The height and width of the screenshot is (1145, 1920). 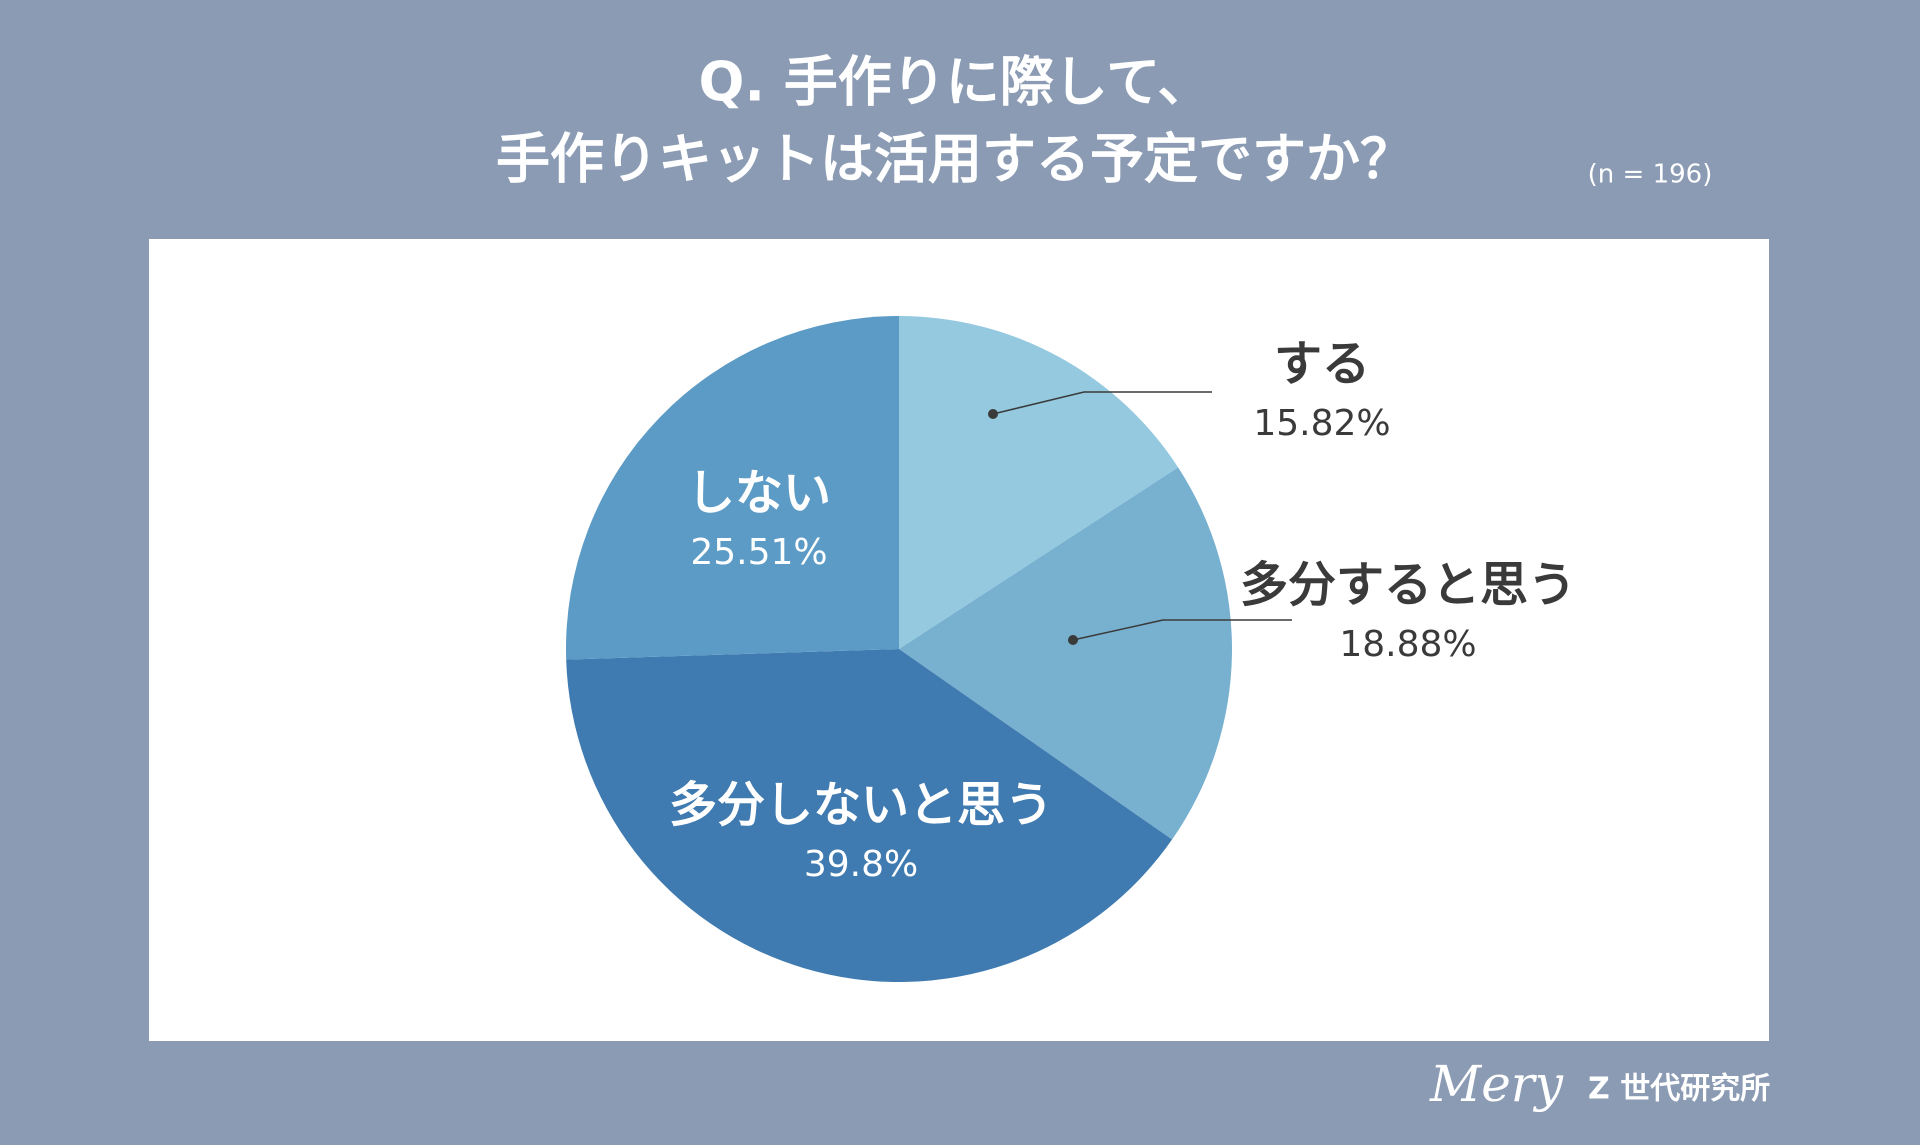 I want to click on slice-label: する, so click(x=1322, y=364).